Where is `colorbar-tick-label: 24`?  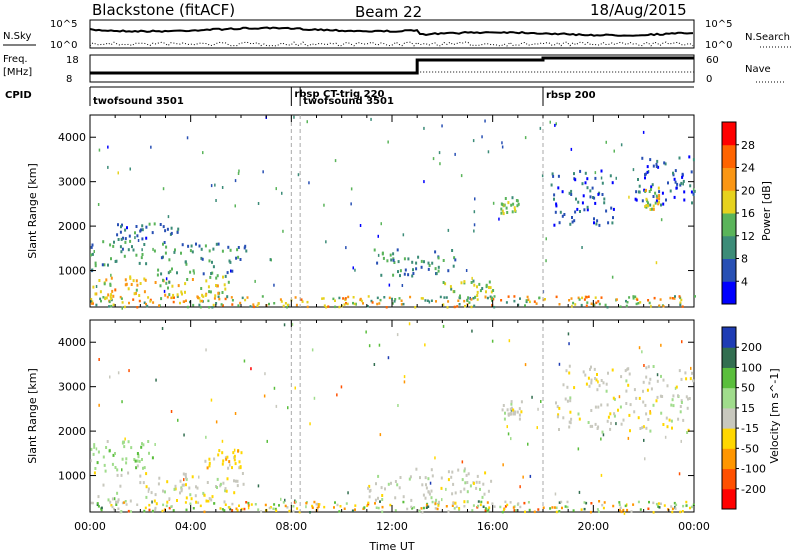 colorbar-tick-label: 24 is located at coordinates (748, 168).